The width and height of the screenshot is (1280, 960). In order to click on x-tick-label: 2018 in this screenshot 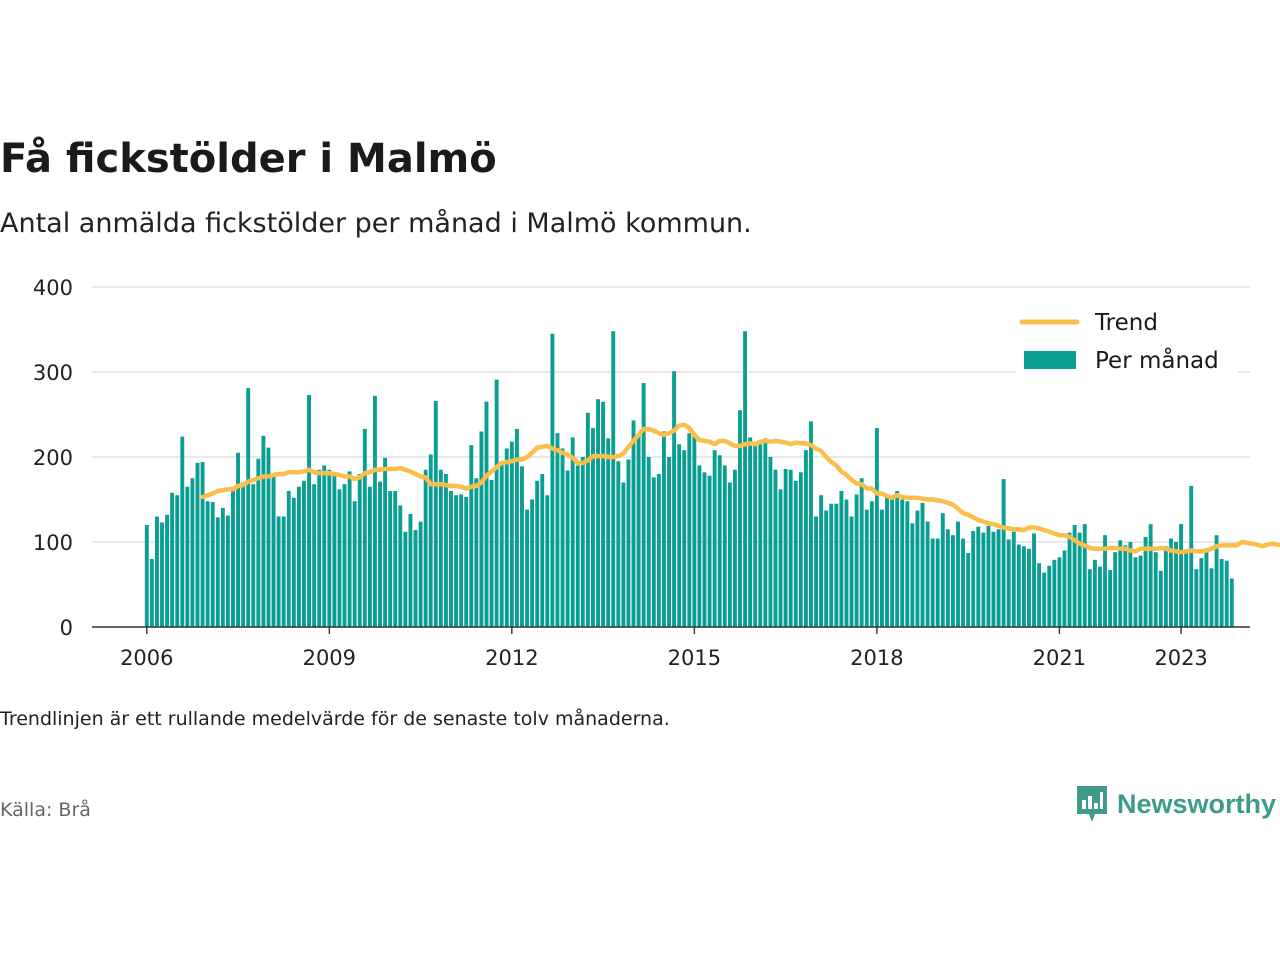, I will do `click(876, 658)`.